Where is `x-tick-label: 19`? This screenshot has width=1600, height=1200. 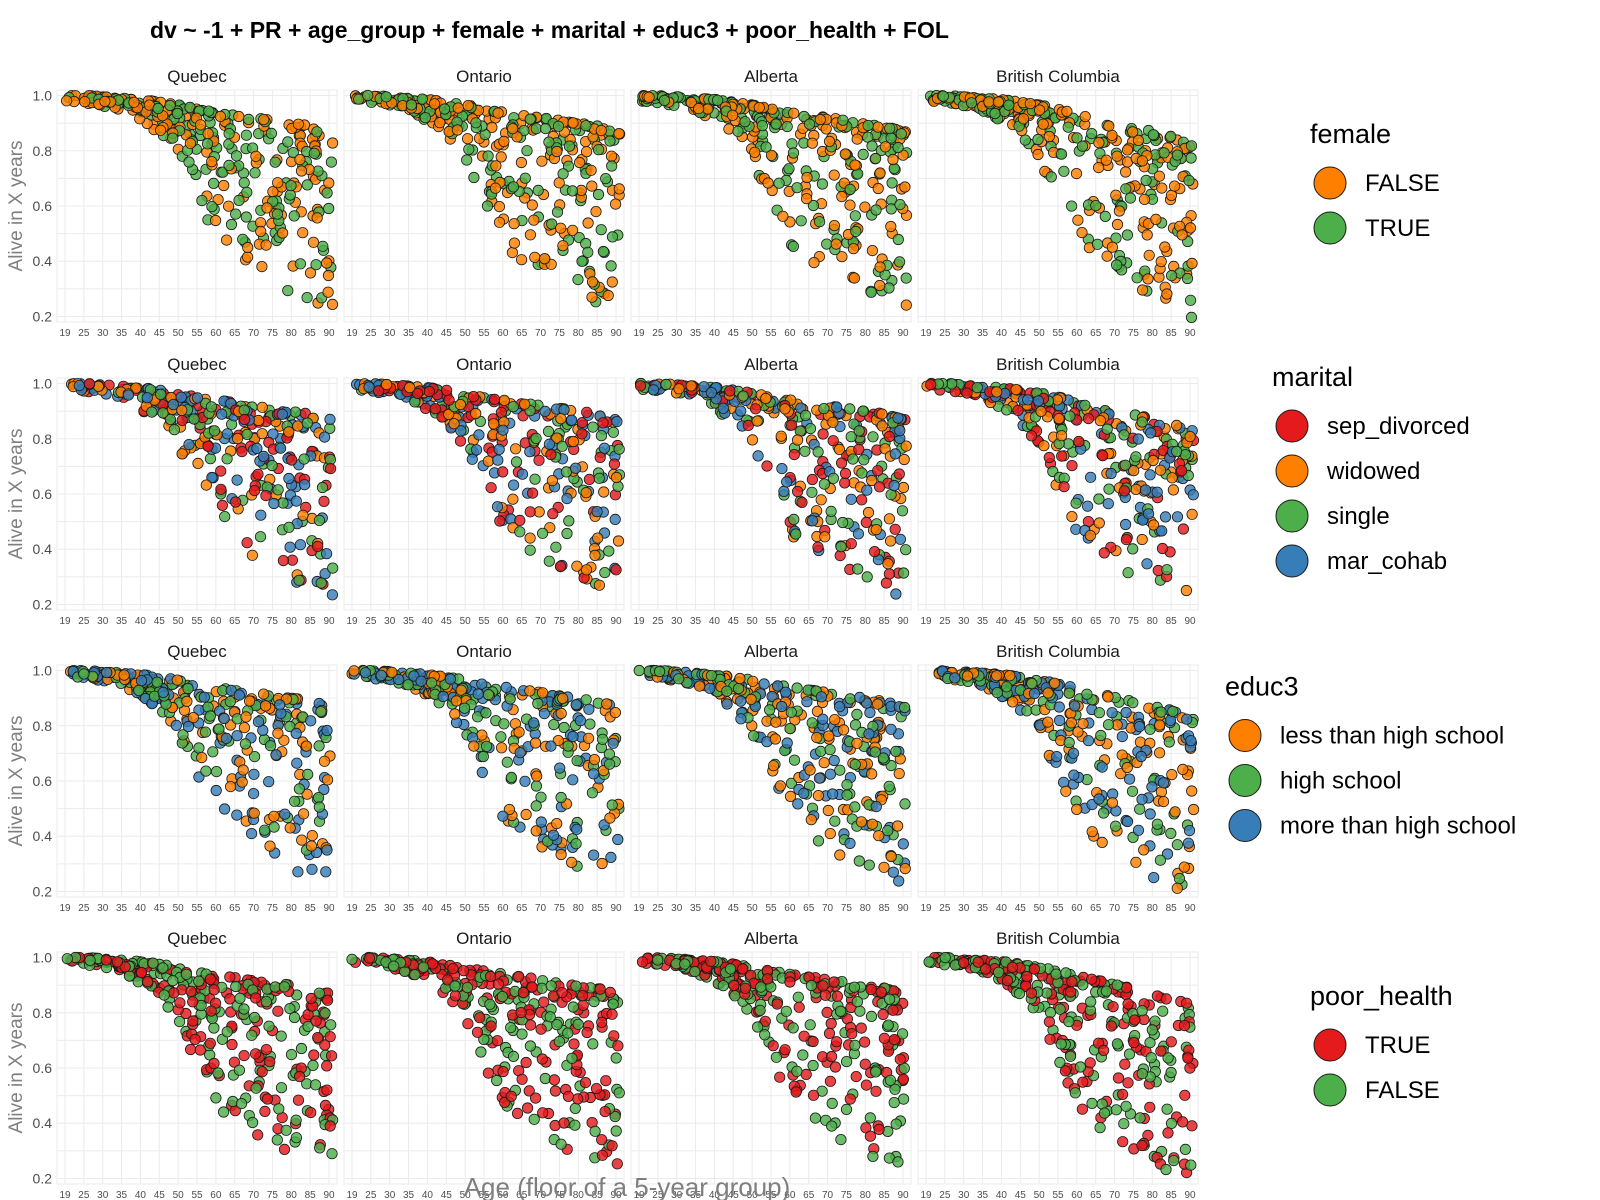
x-tick-label: 19 is located at coordinates (352, 908).